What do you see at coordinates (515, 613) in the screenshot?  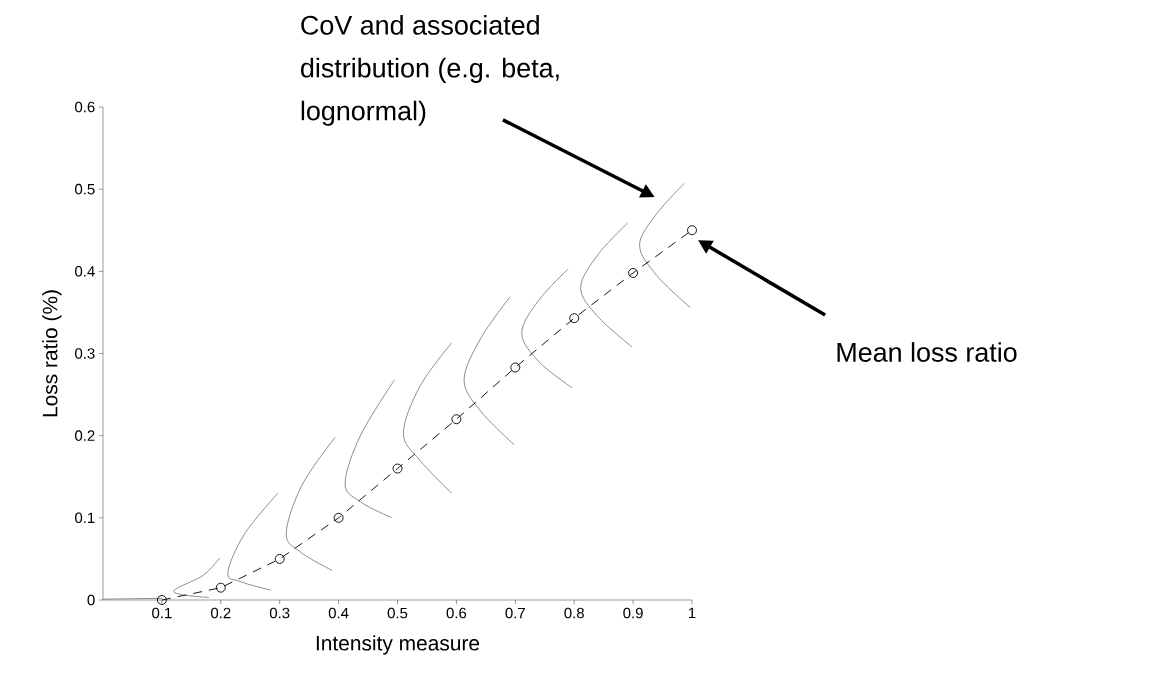 I see `x-tick-label: 0.7` at bounding box center [515, 613].